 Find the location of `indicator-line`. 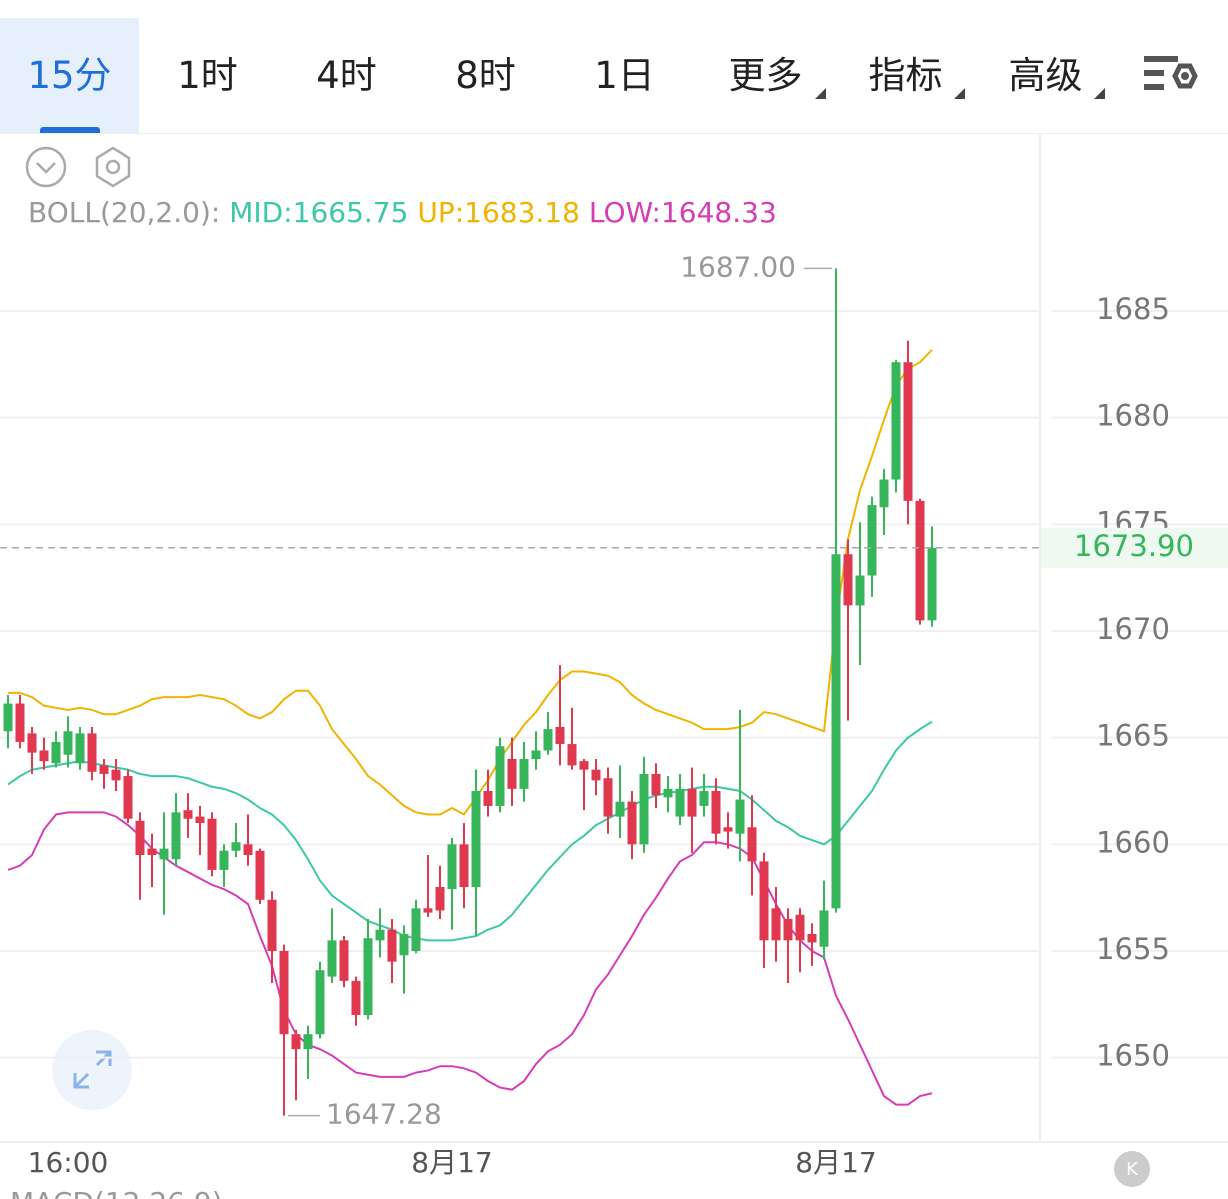

indicator-line is located at coordinates (470, 831).